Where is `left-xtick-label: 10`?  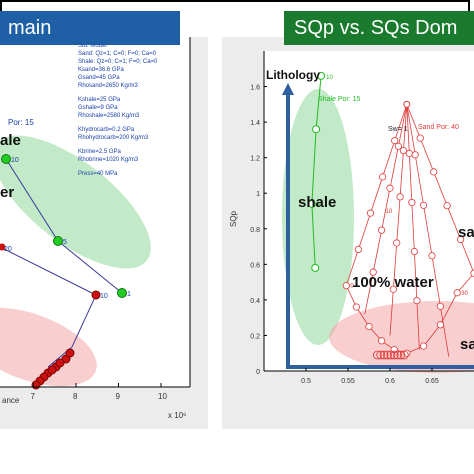 left-xtick-label: 10 is located at coordinates (162, 396).